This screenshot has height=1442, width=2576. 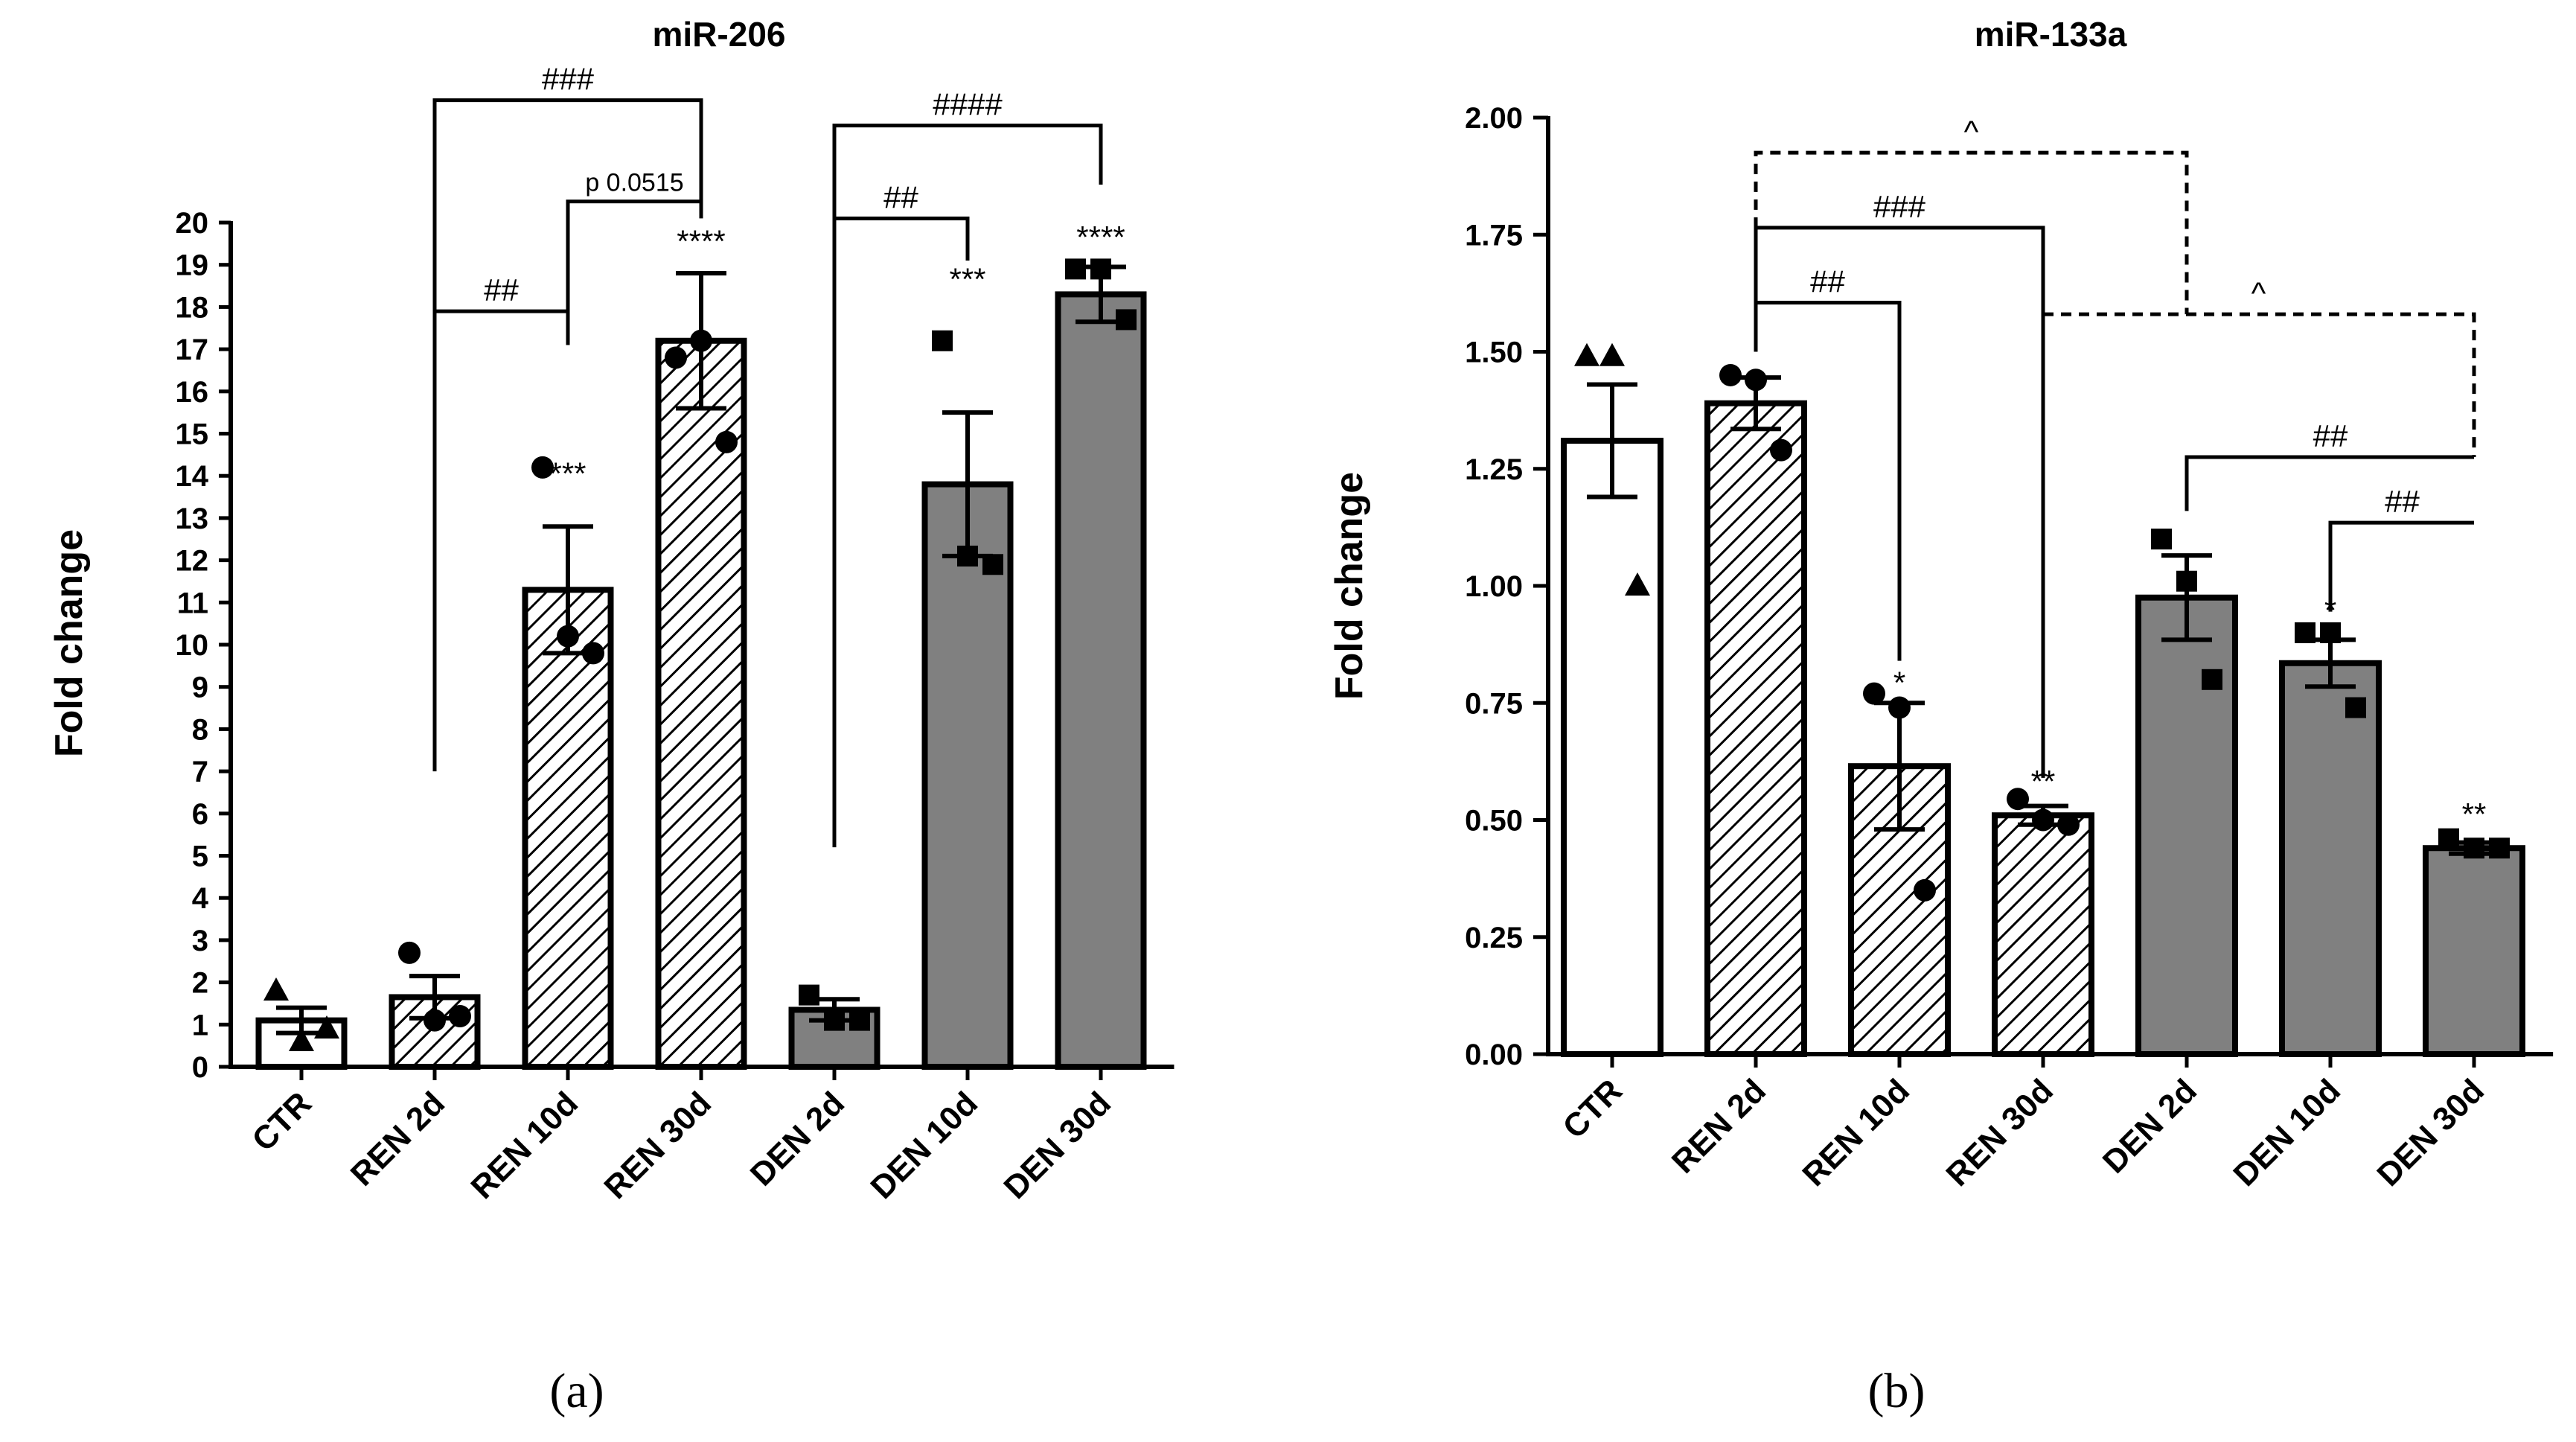 I want to click on chart-a-y-tick-label: 5, so click(x=200, y=857).